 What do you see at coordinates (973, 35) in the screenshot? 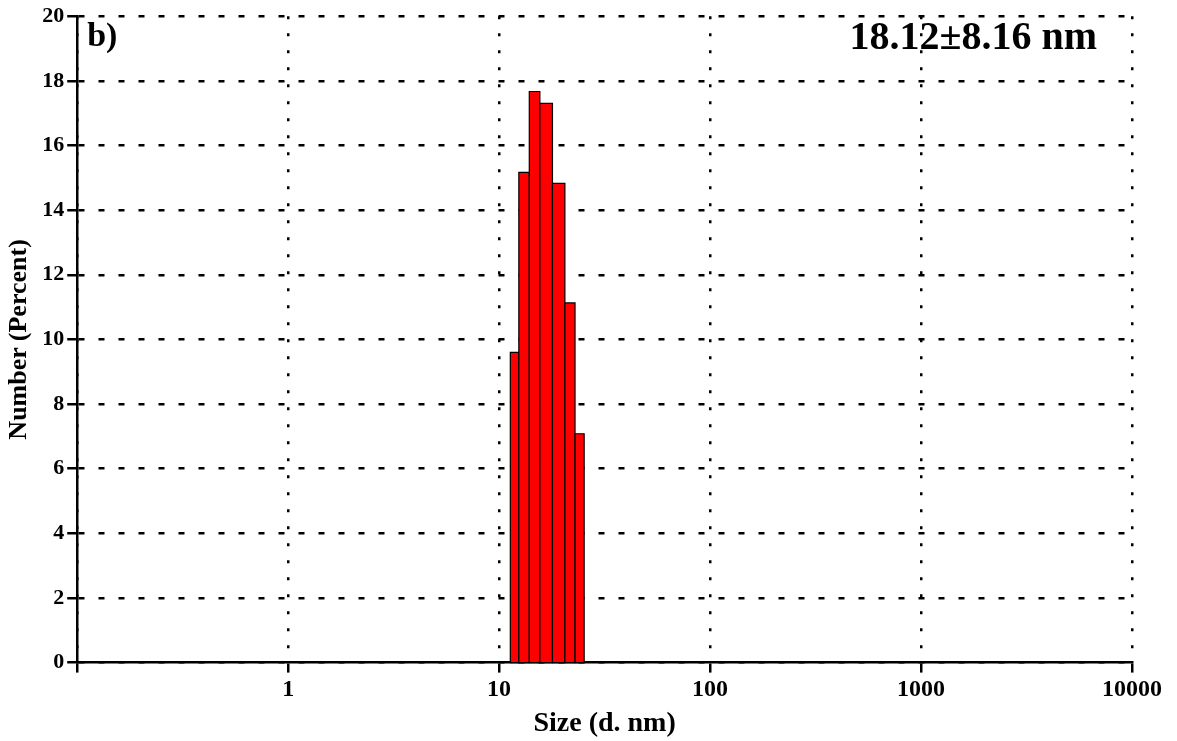
I see `annotation: 18.12±8.16 nm` at bounding box center [973, 35].